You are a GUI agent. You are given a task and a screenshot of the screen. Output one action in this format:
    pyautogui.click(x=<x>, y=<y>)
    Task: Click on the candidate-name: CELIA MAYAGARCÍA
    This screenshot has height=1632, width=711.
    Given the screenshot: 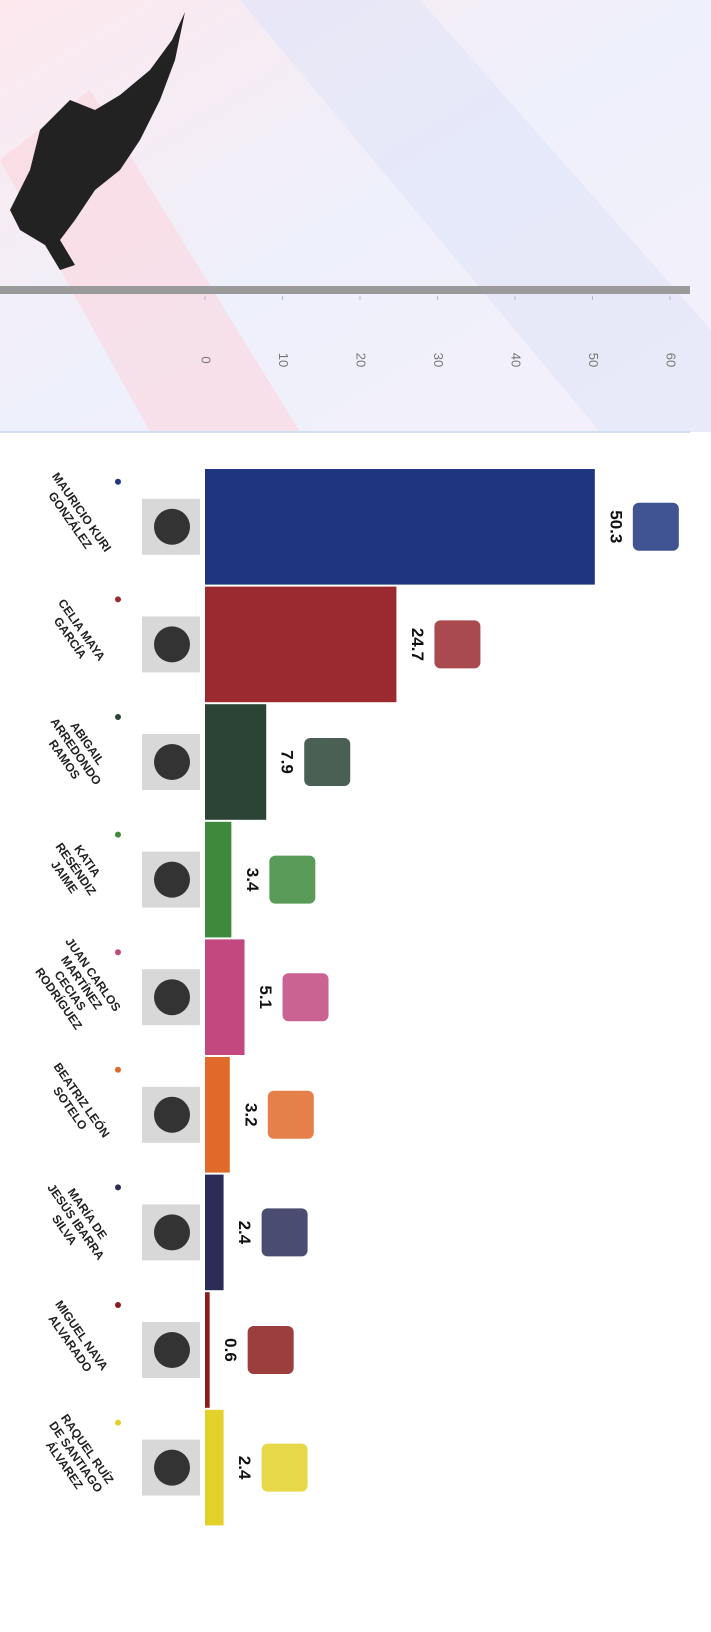 What is the action you would take?
    pyautogui.click(x=76, y=633)
    